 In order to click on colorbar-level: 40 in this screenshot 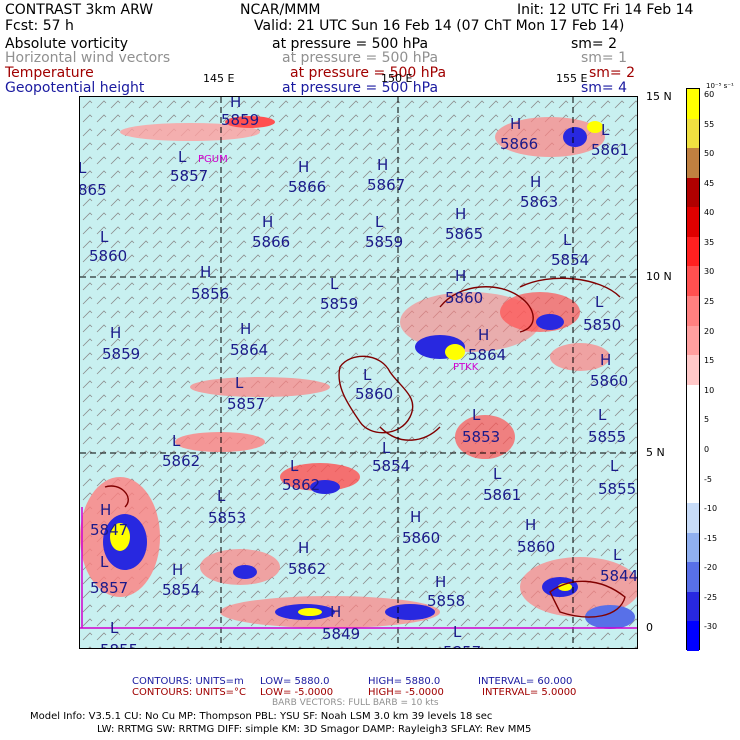, I will do `click(709, 213)`.